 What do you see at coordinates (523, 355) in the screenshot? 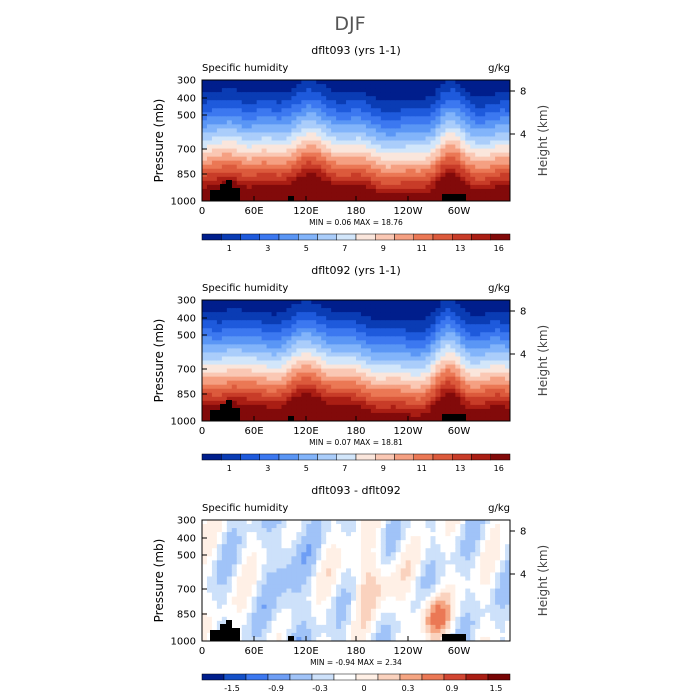
I see `y-right-tick-label: 4` at bounding box center [523, 355].